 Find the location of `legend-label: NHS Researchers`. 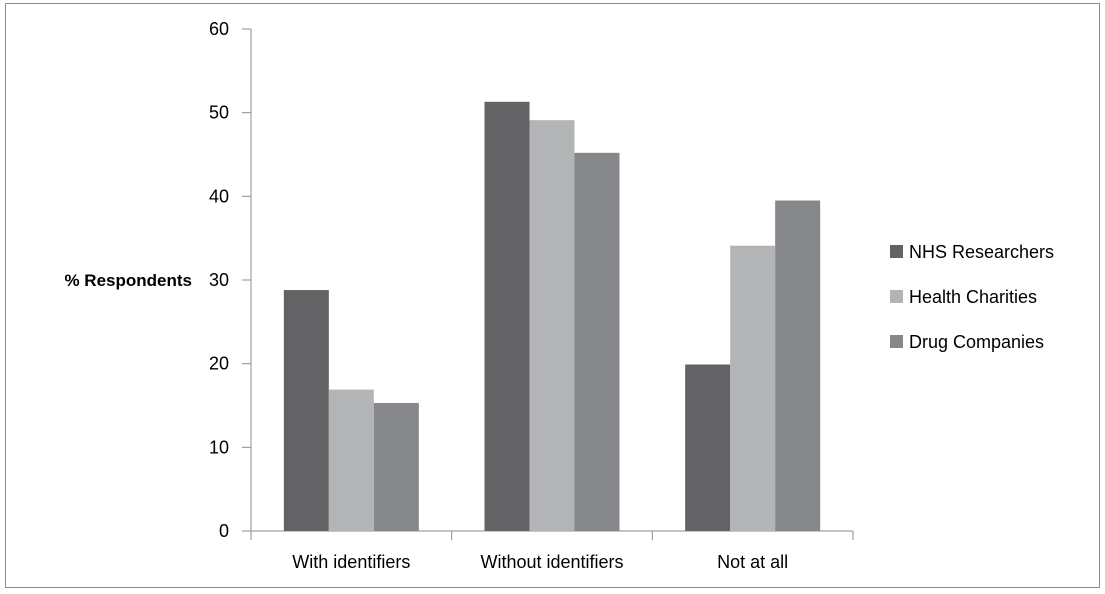

legend-label: NHS Researchers is located at coordinates (981, 252).